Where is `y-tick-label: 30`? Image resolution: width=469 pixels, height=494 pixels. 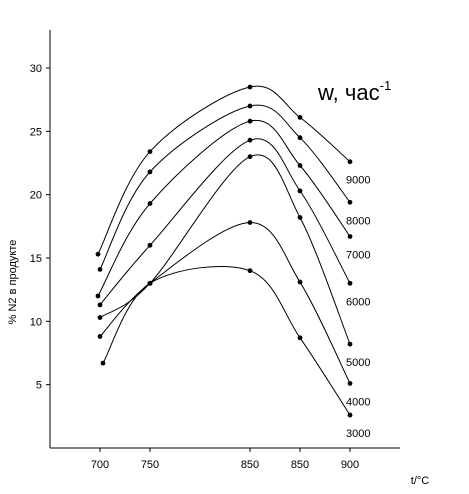
y-tick-label: 30 is located at coordinates (36, 69).